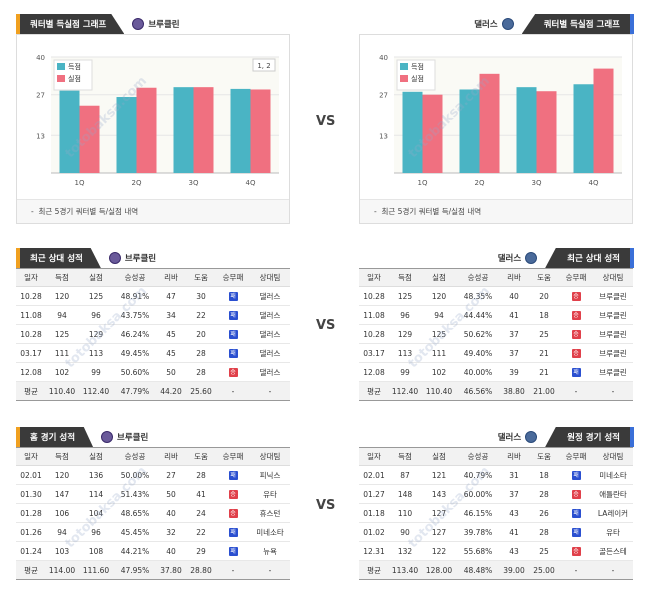 This screenshot has width=650, height=599. I want to click on table-cell: 46.15%, so click(478, 513).